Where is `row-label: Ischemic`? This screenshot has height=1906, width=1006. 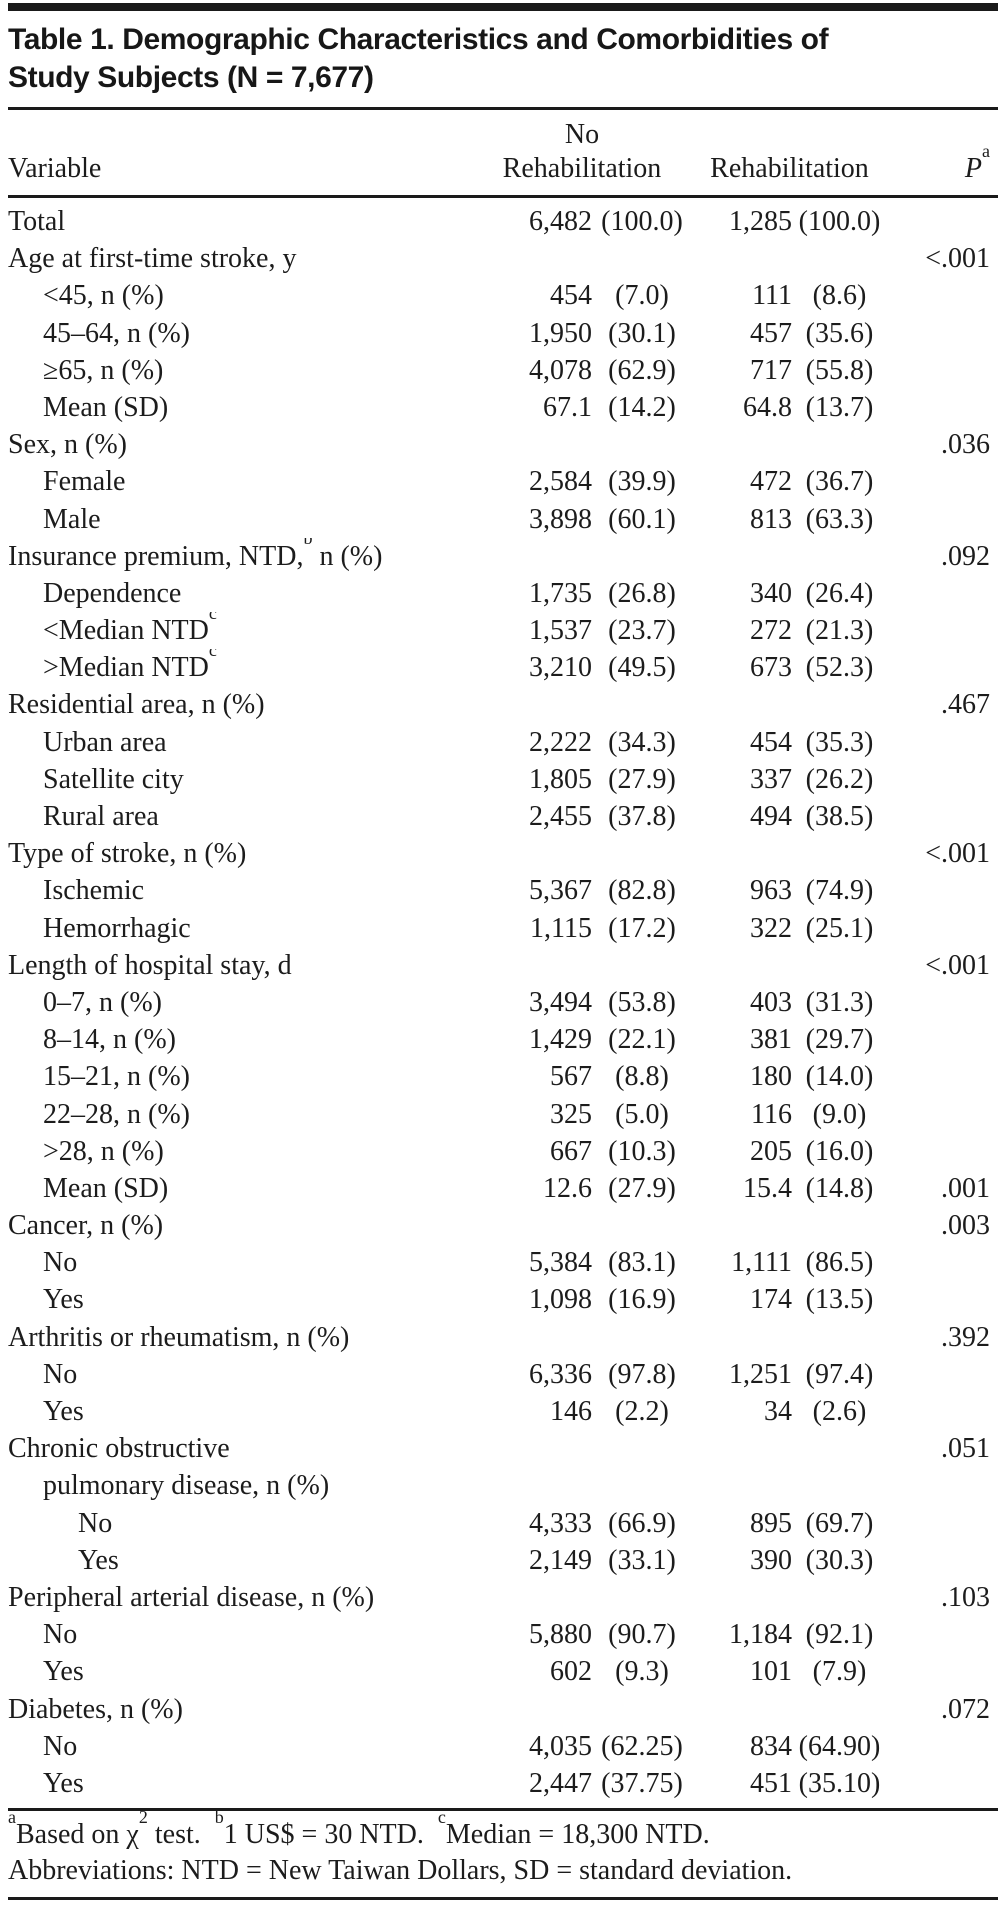
row-label: Ischemic is located at coordinates (94, 891).